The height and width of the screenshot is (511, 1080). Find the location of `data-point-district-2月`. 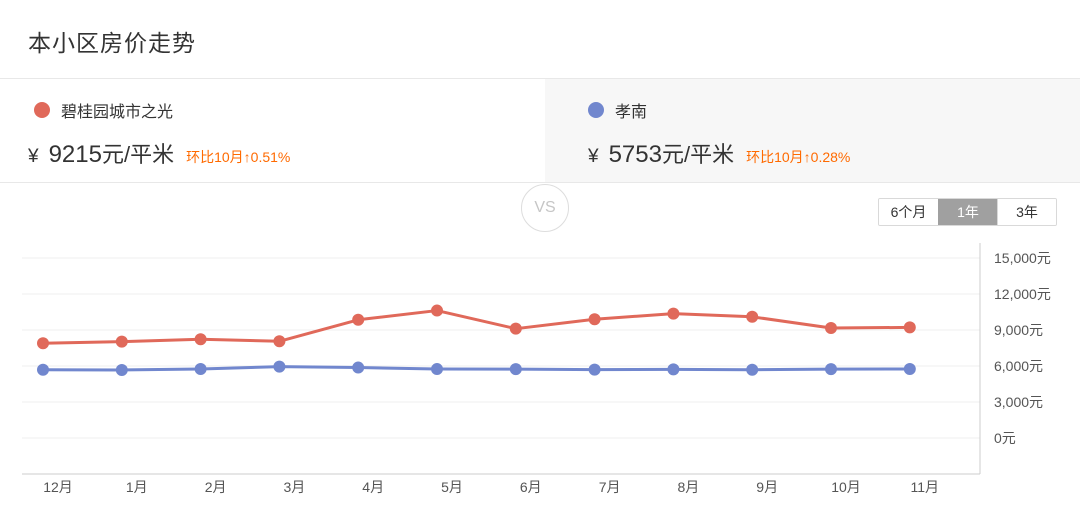

data-point-district-2月 is located at coordinates (200, 369).